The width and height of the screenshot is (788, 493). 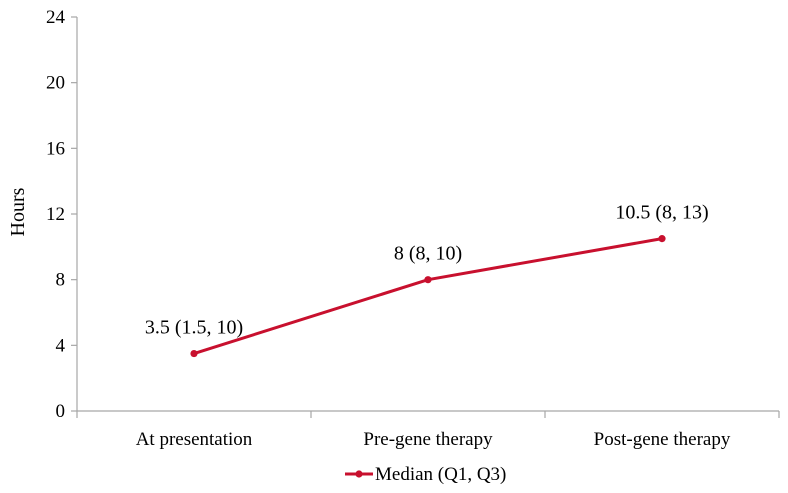 What do you see at coordinates (61, 411) in the screenshot?
I see `y-tick-label: 0` at bounding box center [61, 411].